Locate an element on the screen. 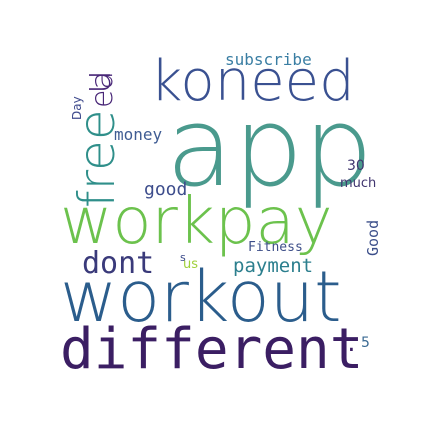 Image resolution: width=432 pixels, height=432 pixels. word-30: 30 is located at coordinates (356, 166).